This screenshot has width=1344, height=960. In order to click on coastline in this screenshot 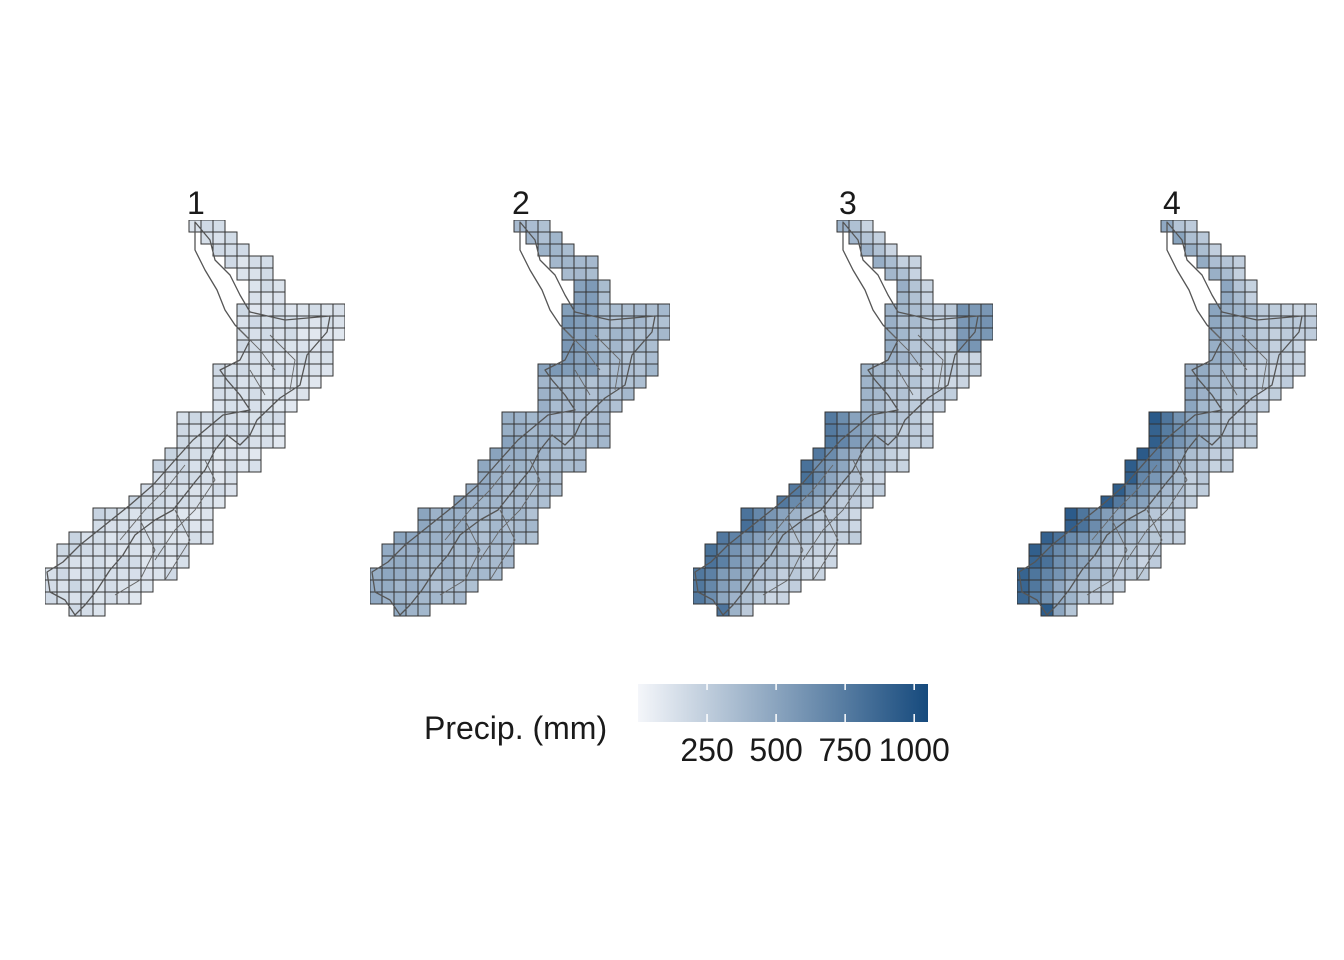, I will do `click(1160, 418)`.